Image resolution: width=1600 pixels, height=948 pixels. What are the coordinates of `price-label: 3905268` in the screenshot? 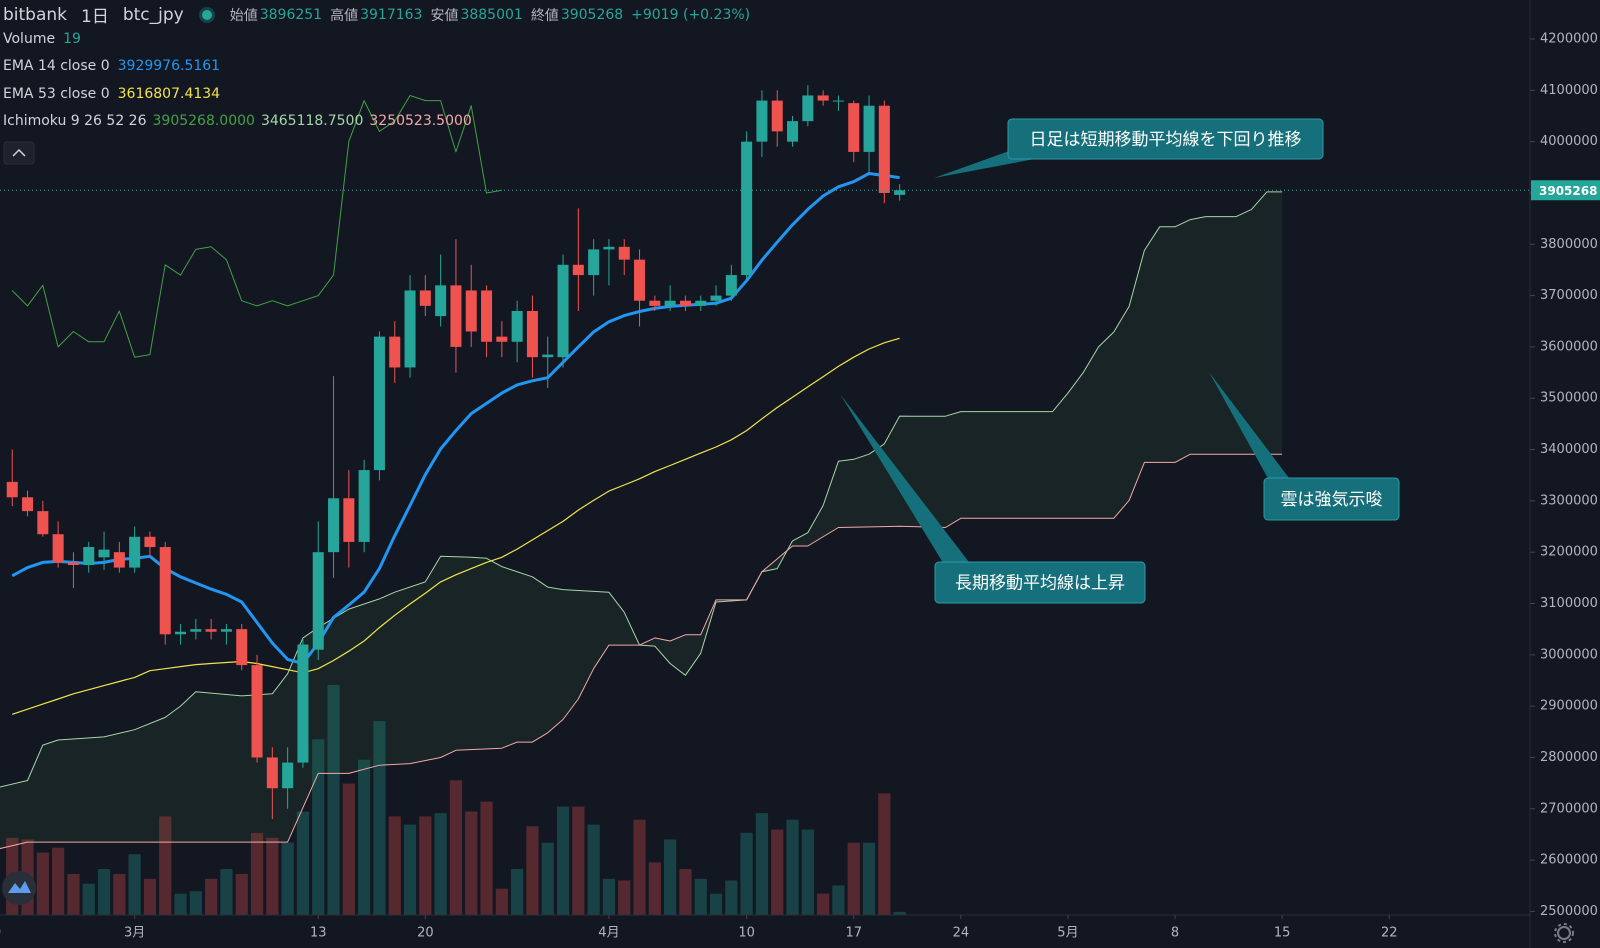 It's located at (1568, 191).